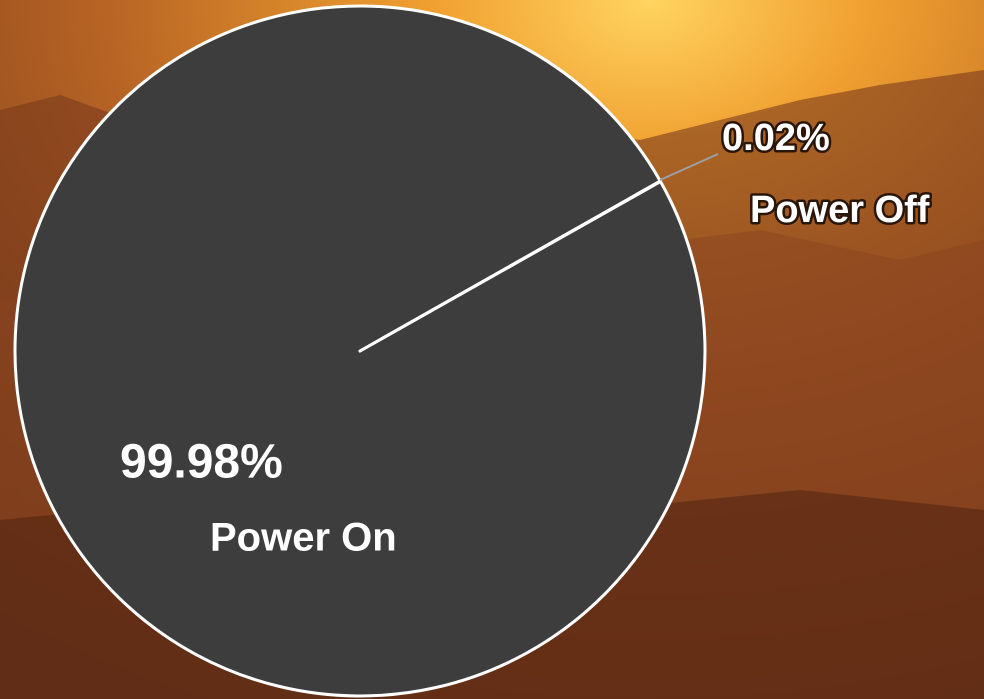 Image resolution: width=984 pixels, height=699 pixels. I want to click on pie-slice, so click(510, 266).